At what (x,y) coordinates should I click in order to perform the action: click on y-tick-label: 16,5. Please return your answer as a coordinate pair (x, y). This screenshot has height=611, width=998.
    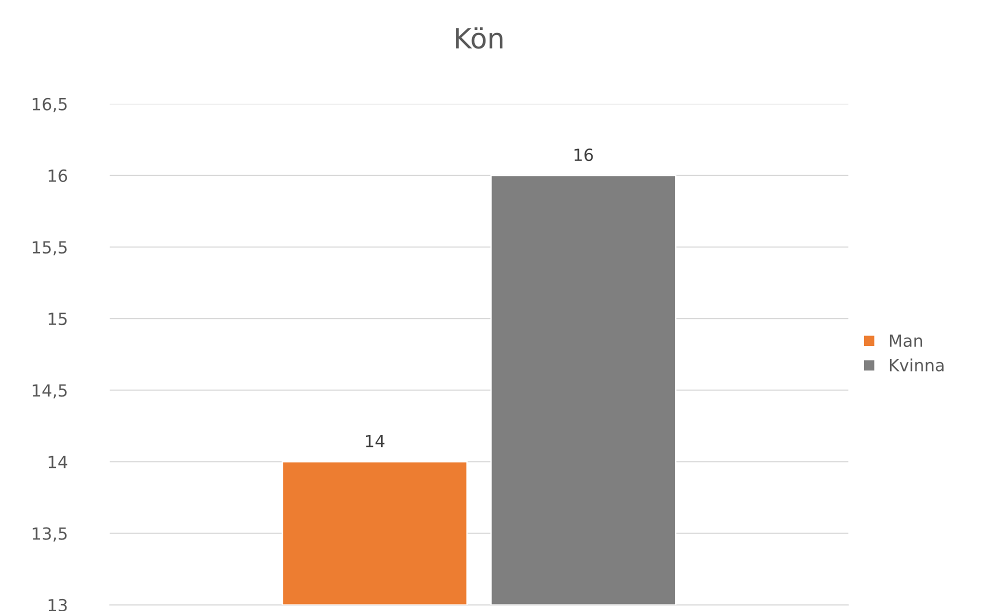
    Looking at the image, I should click on (49, 105).